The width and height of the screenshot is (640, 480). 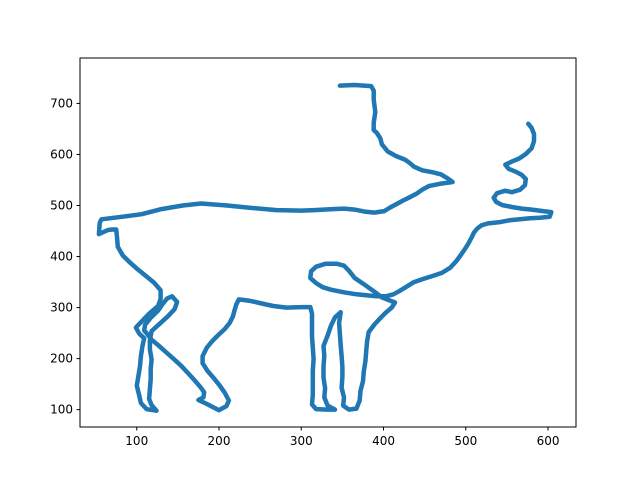 What do you see at coordinates (61, 154) in the screenshot?
I see `y-tick-label: 600` at bounding box center [61, 154].